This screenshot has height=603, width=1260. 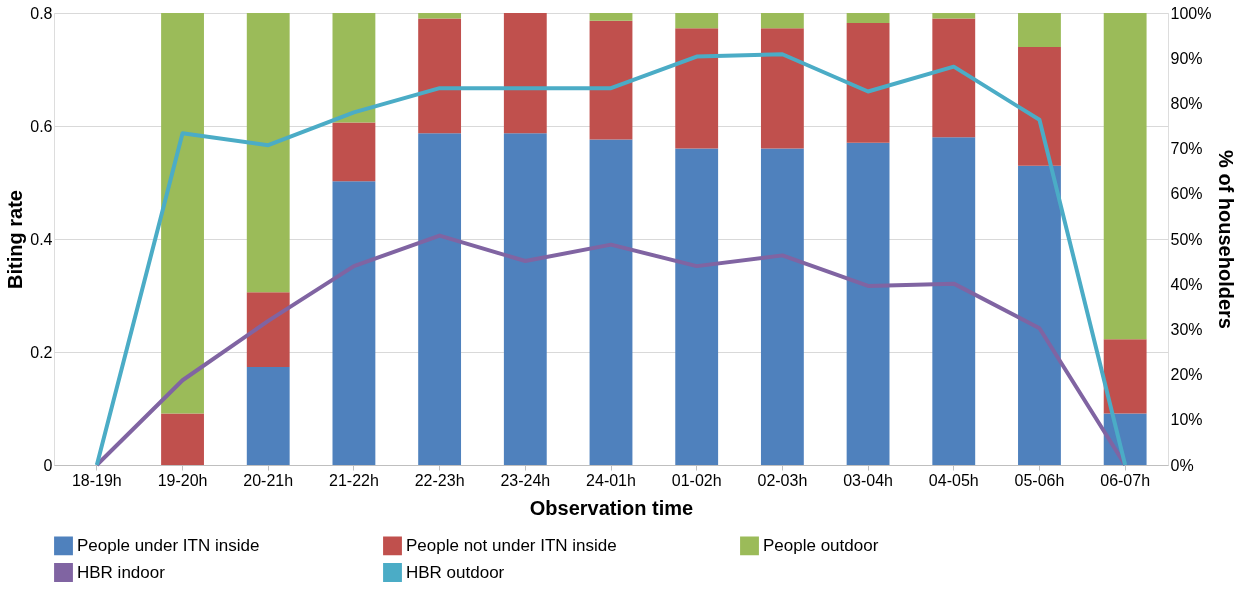 What do you see at coordinates (1186, 194) in the screenshot?
I see `y2-tick-label: 60%` at bounding box center [1186, 194].